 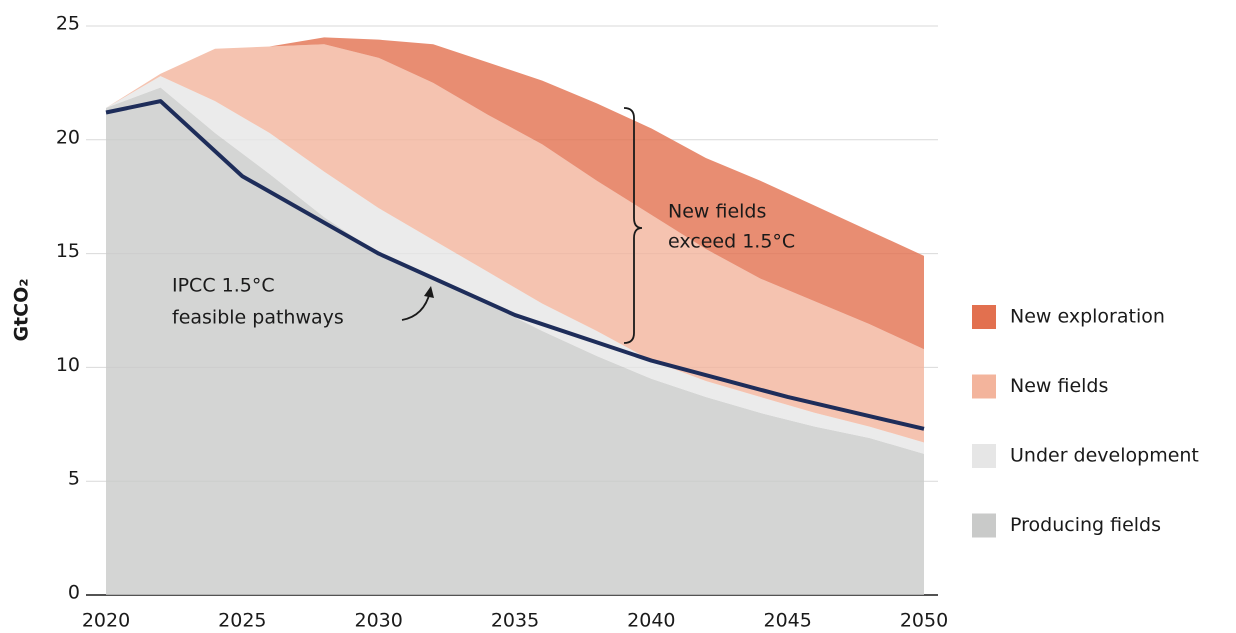 What do you see at coordinates (1085, 525) in the screenshot?
I see `legend-label: Producing fields` at bounding box center [1085, 525].